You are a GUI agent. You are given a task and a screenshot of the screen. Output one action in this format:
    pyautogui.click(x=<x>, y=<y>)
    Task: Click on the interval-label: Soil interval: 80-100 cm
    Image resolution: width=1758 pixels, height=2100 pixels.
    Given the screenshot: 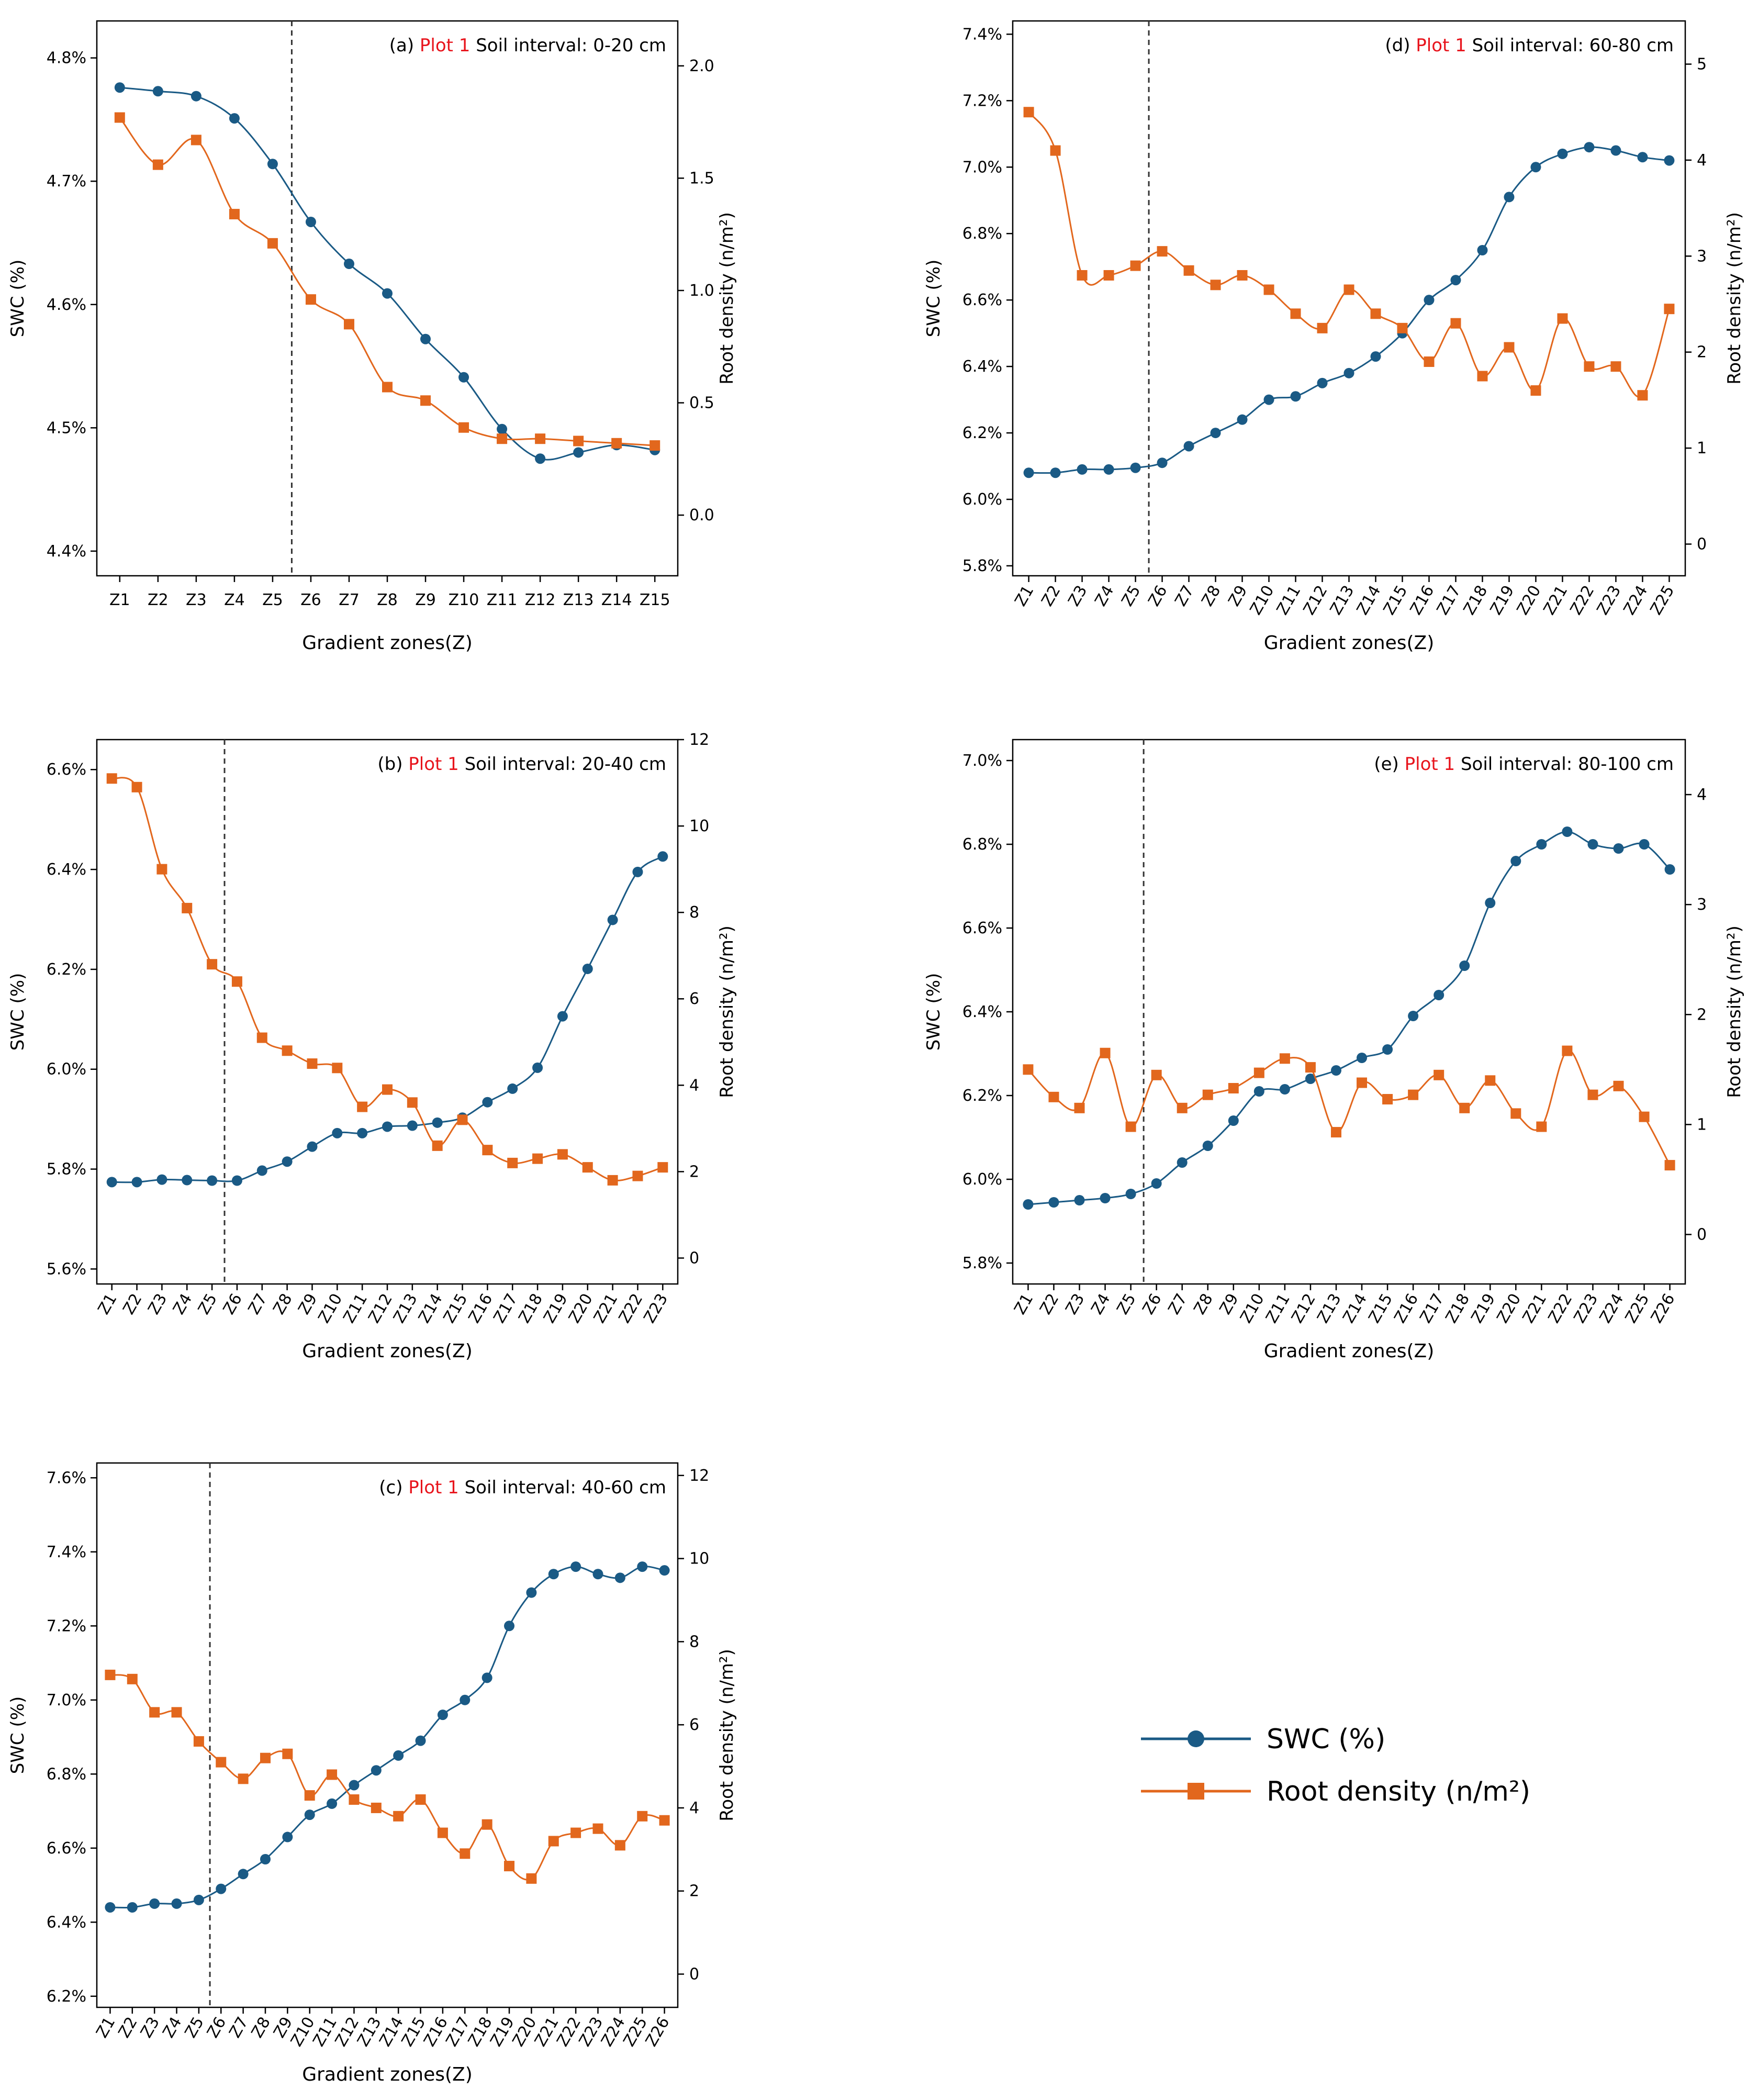 What is the action you would take?
    pyautogui.click(x=1565, y=764)
    